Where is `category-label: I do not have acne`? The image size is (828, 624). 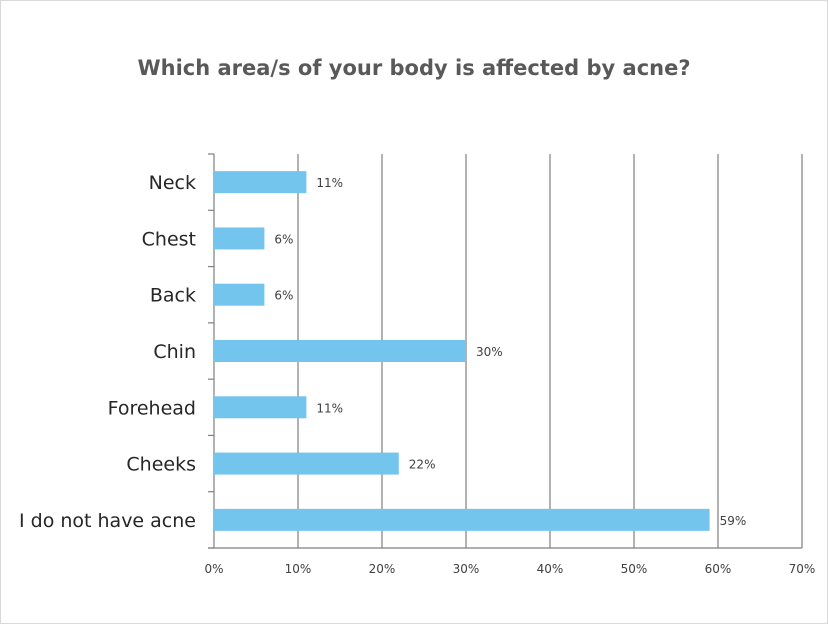 category-label: I do not have acne is located at coordinates (107, 521).